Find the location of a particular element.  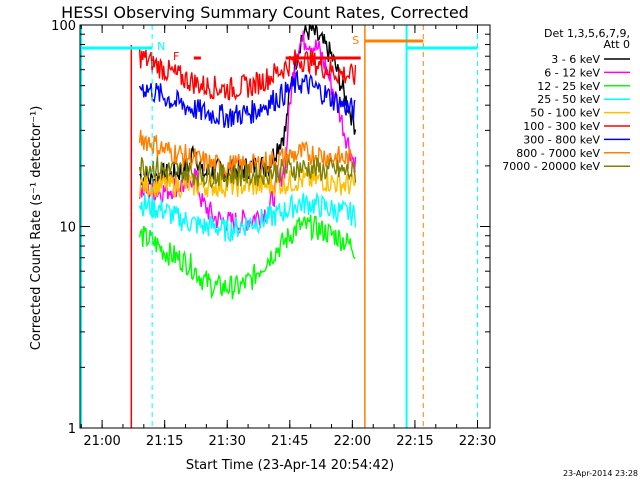

x-tick-label: 21:15 is located at coordinates (164, 441).